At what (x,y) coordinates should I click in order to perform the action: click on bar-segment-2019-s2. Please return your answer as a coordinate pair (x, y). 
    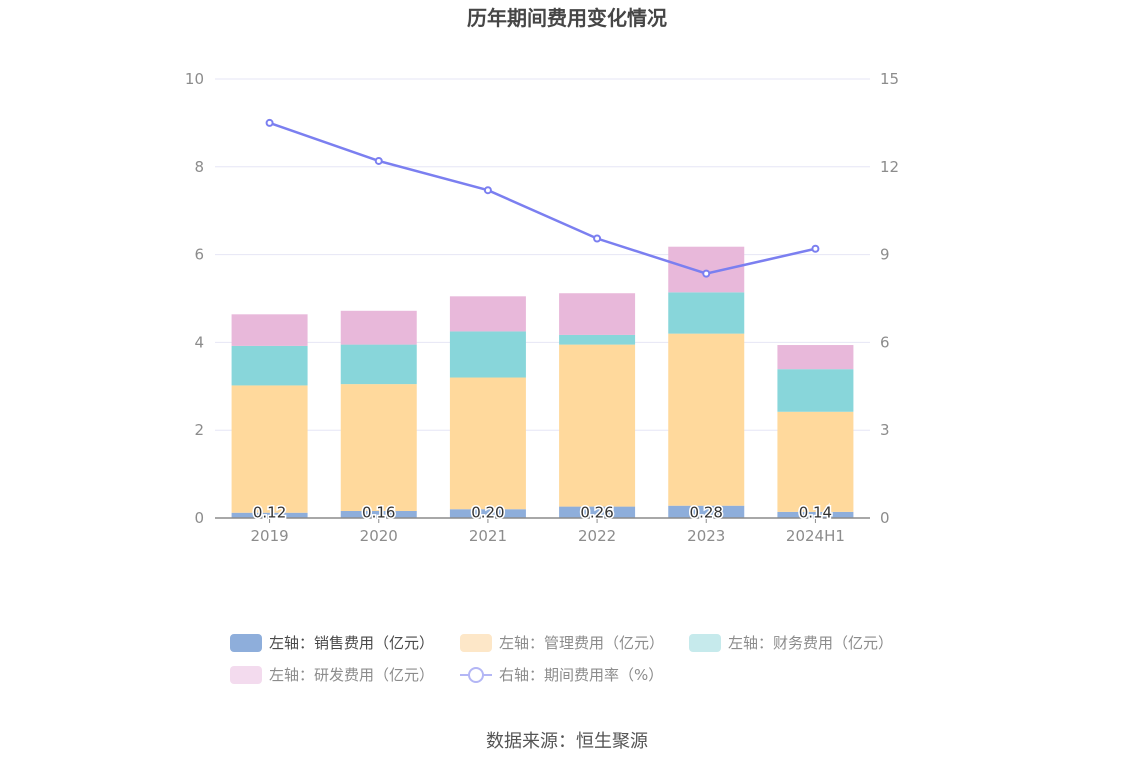
    Looking at the image, I should click on (269, 365).